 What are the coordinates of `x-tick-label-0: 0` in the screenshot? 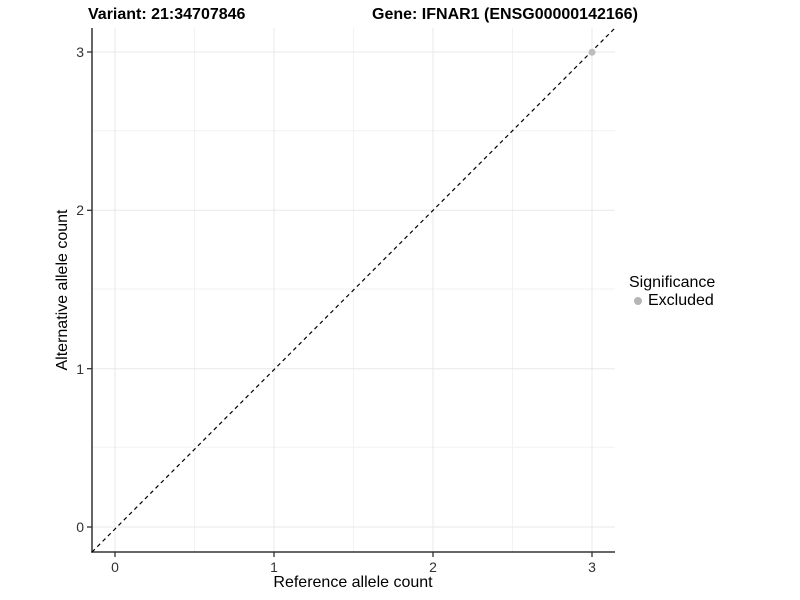 It's located at (115, 567).